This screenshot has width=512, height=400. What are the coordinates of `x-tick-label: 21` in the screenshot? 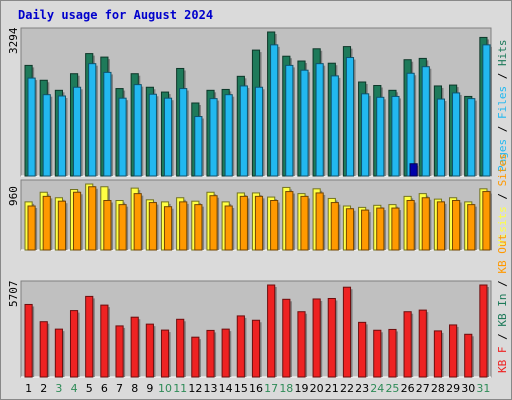 It's located at (332, 388).